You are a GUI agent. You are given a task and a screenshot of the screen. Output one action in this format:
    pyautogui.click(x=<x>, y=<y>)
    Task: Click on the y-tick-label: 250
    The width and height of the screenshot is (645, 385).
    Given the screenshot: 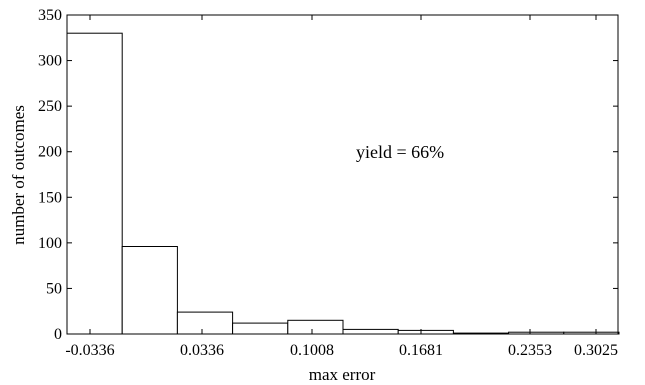 What is the action you would take?
    pyautogui.click(x=50, y=106)
    